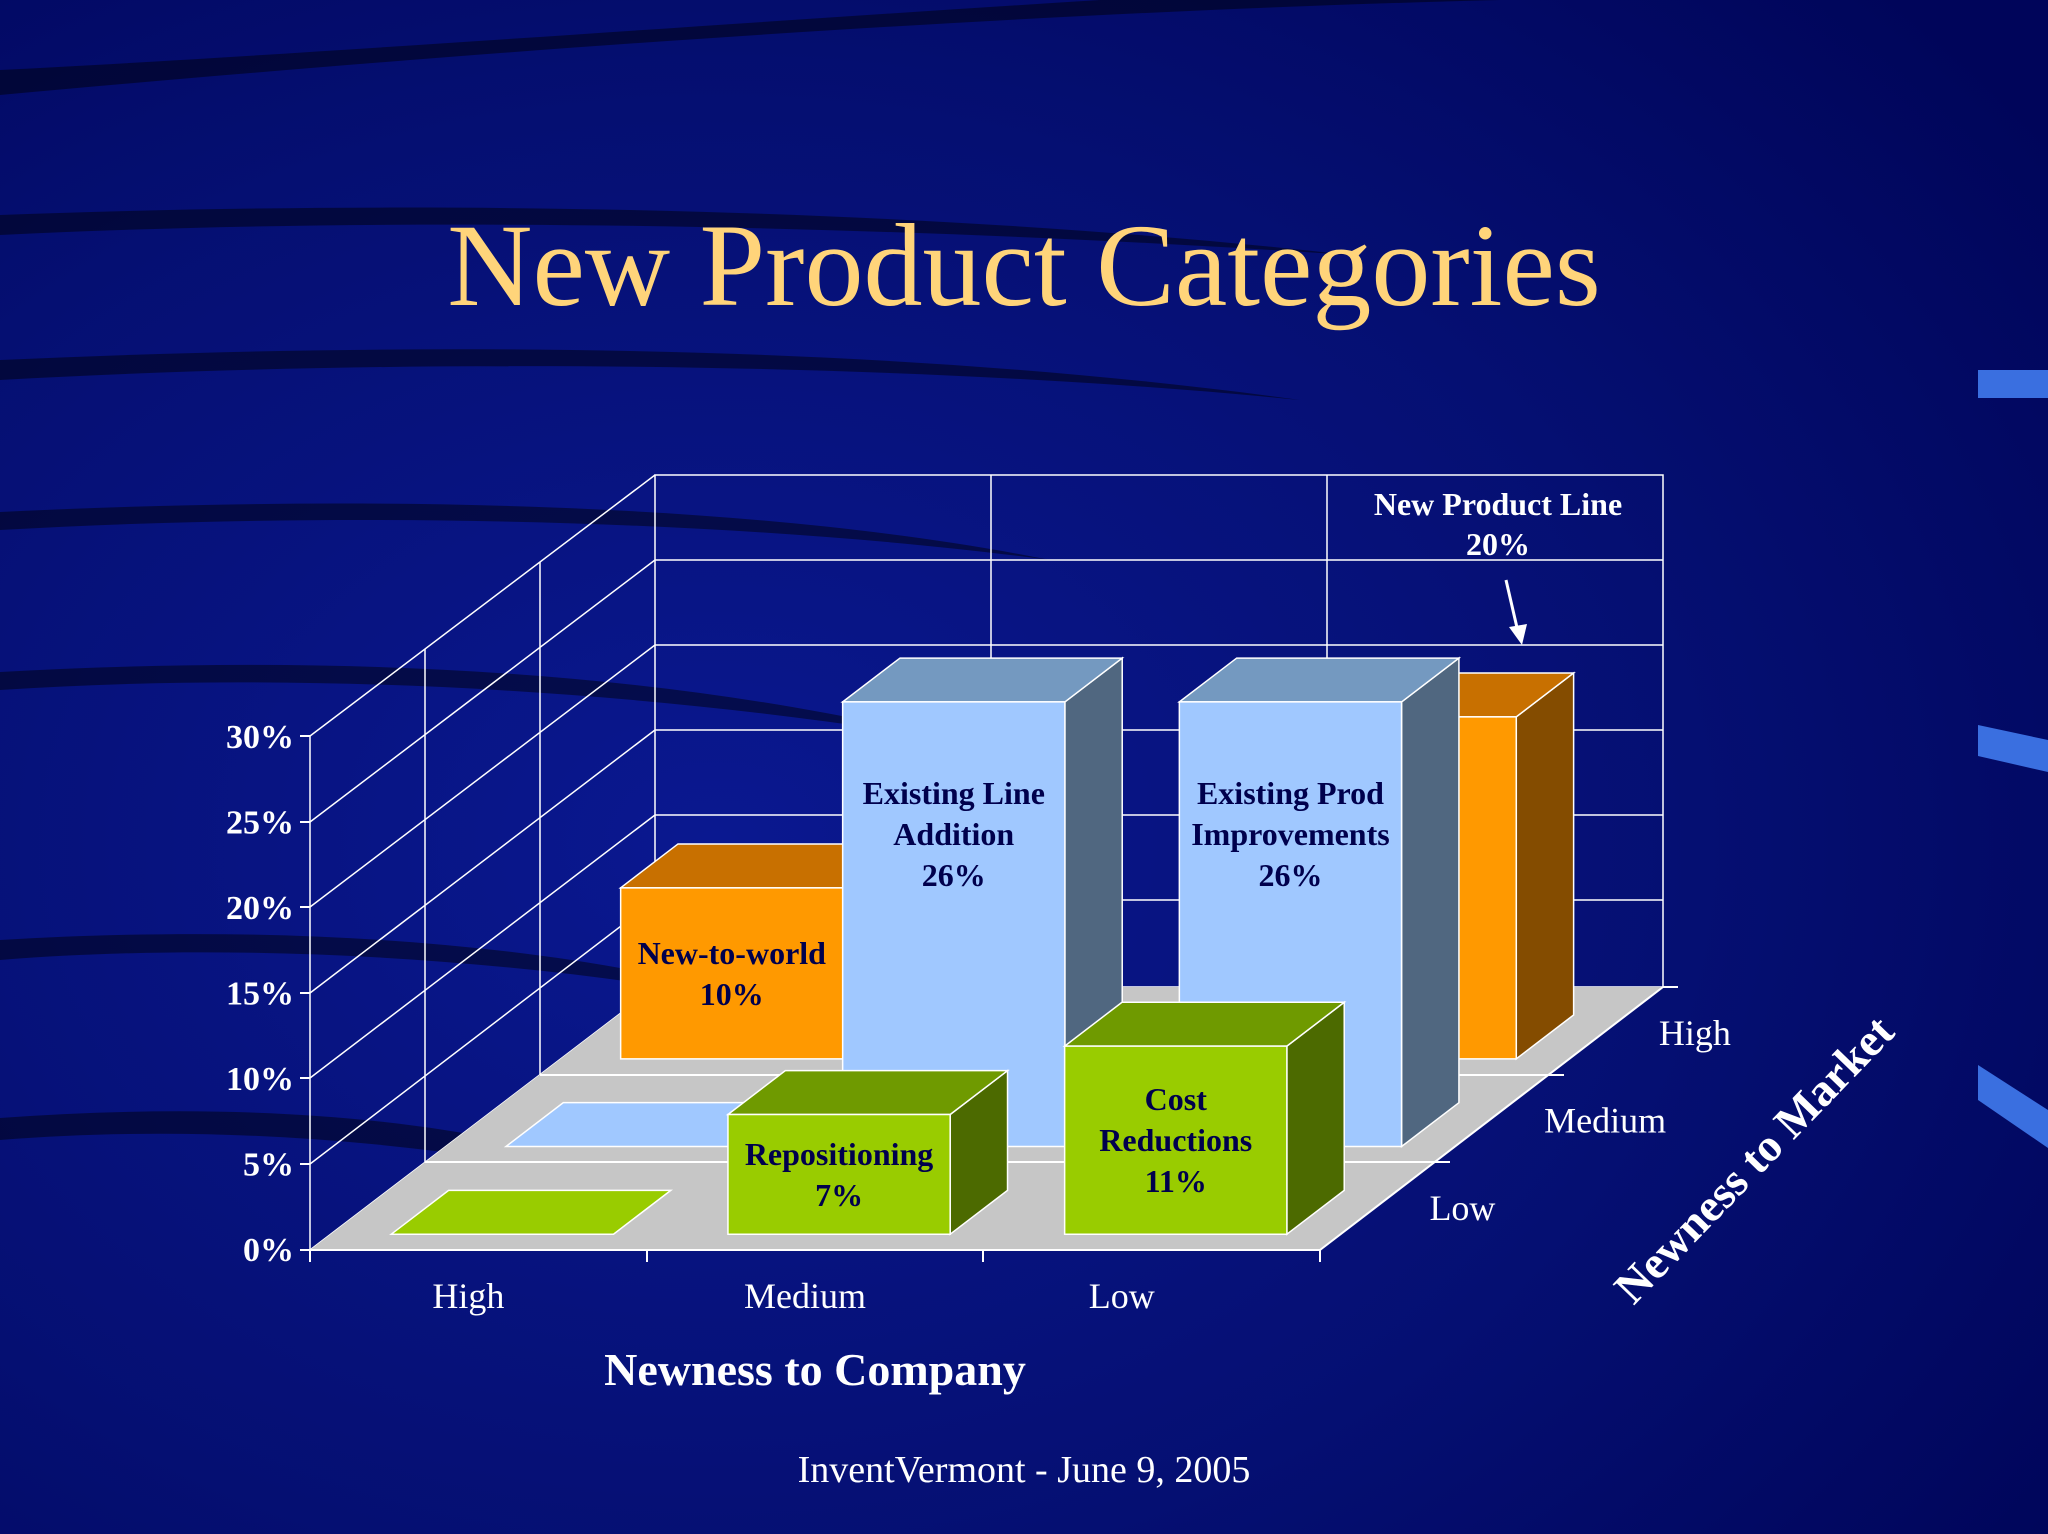 The width and height of the screenshot is (2048, 1534). What do you see at coordinates (839, 1195) in the screenshot?
I see `bar-label-line: 7%` at bounding box center [839, 1195].